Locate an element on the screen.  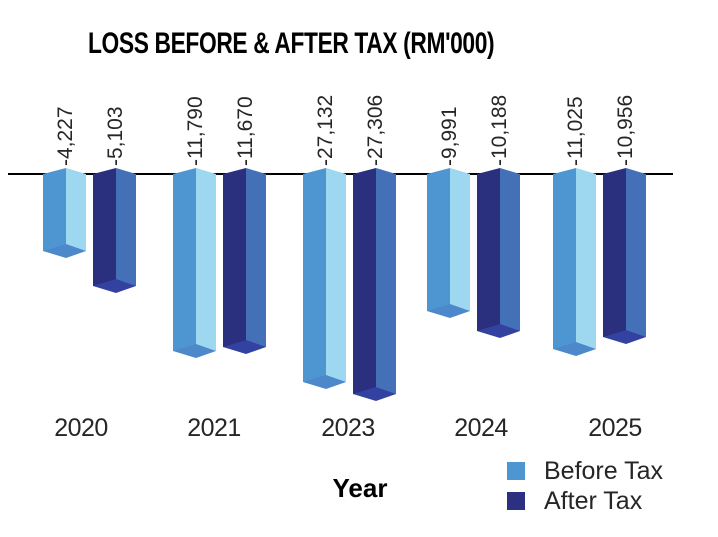
bar-value-label-after-tax-2023: -27,306 is located at coordinates (375, 130).